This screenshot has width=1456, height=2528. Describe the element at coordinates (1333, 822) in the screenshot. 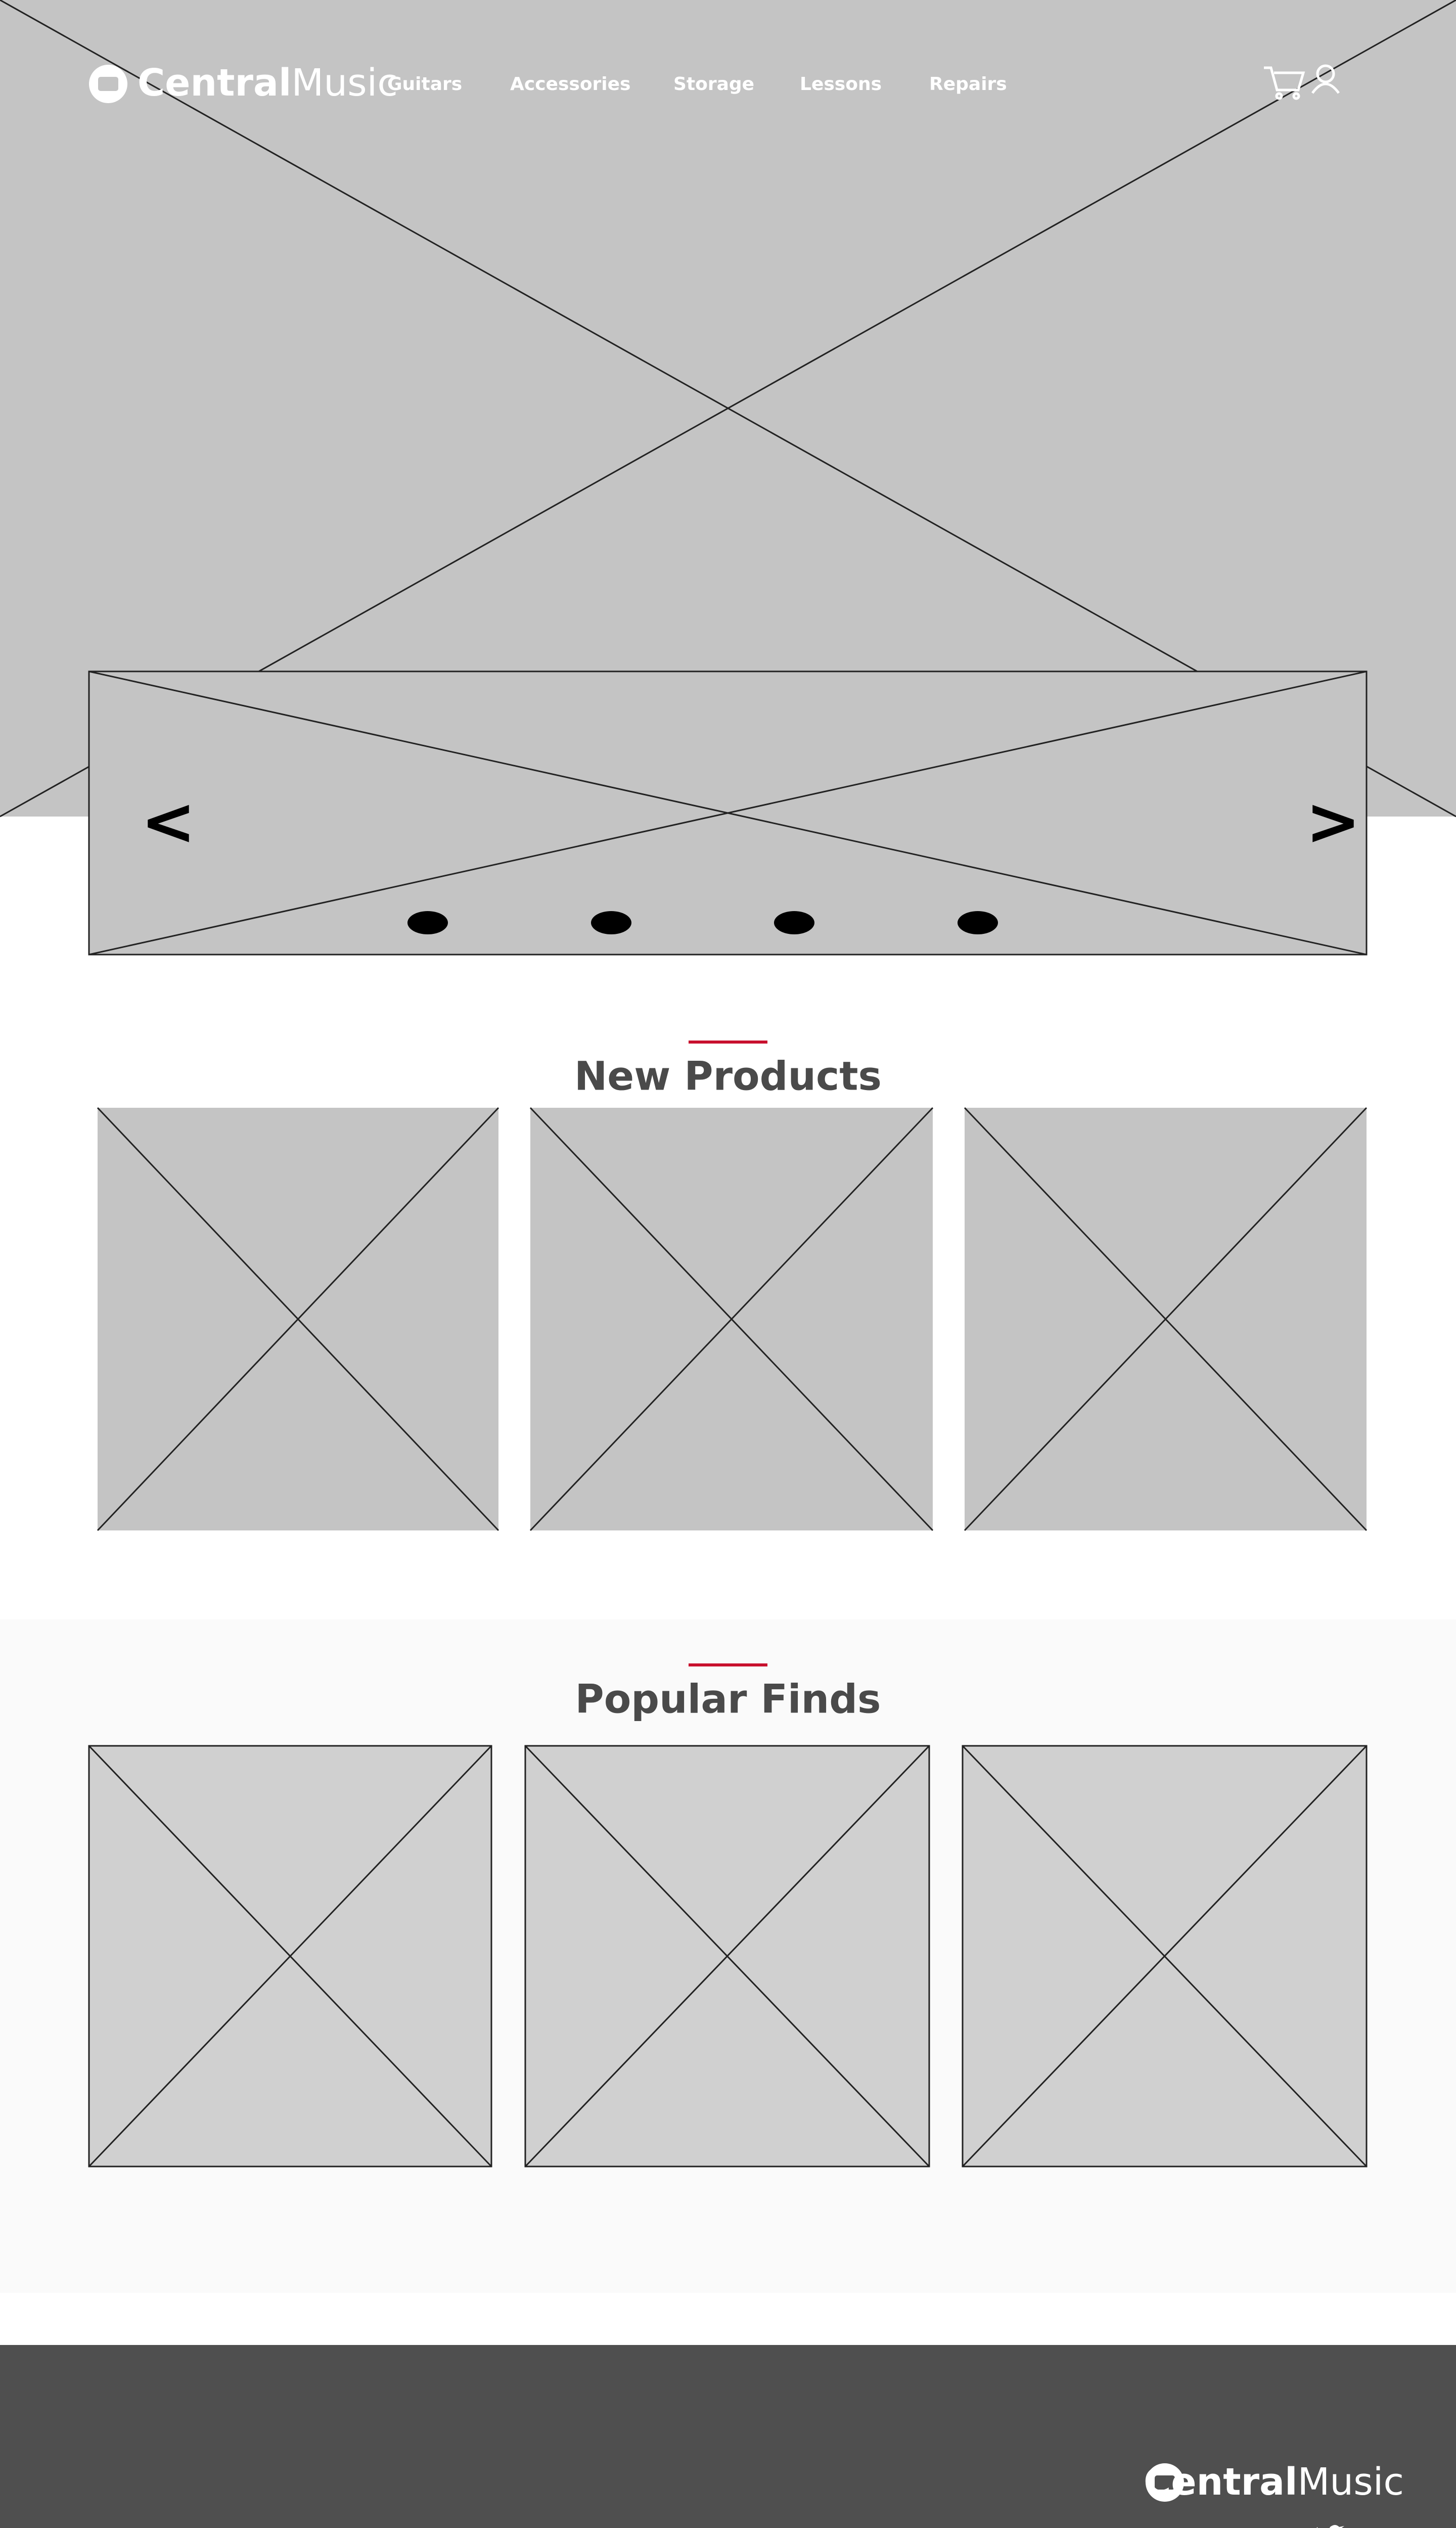

I see `carousel-next: >` at that location.